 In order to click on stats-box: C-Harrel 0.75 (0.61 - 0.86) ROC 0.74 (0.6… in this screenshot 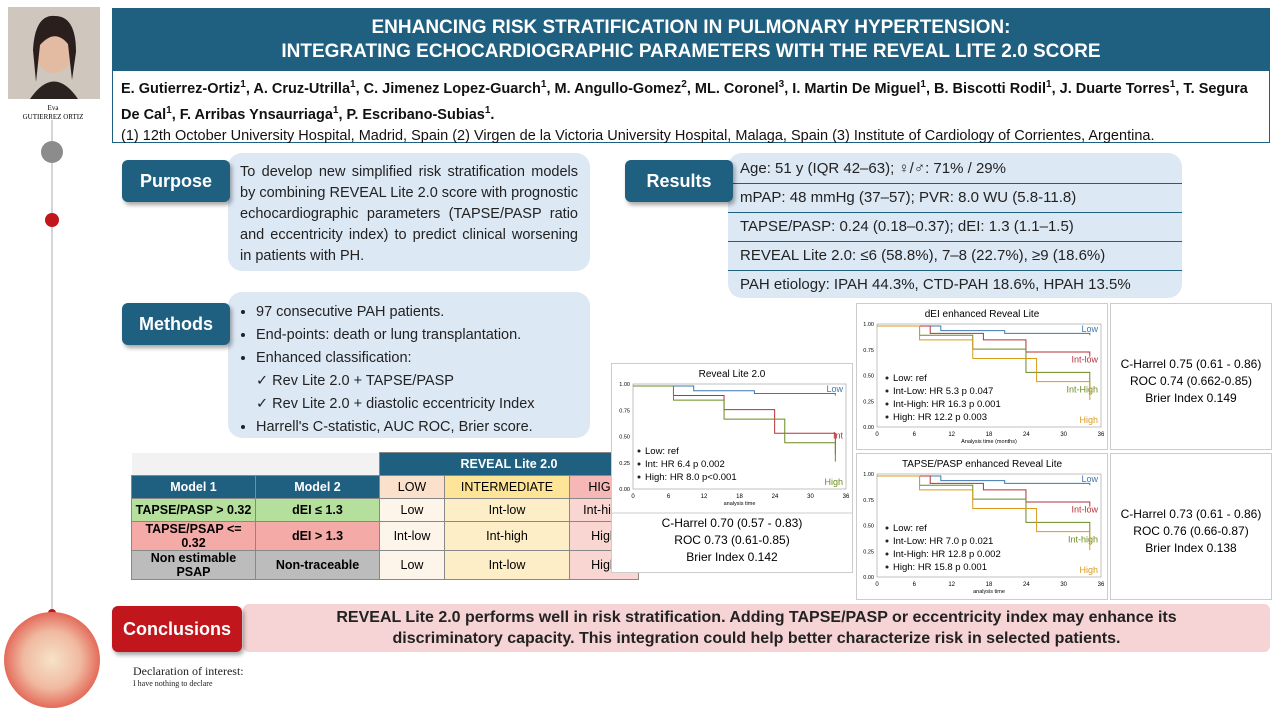, I will do `click(1191, 376)`.